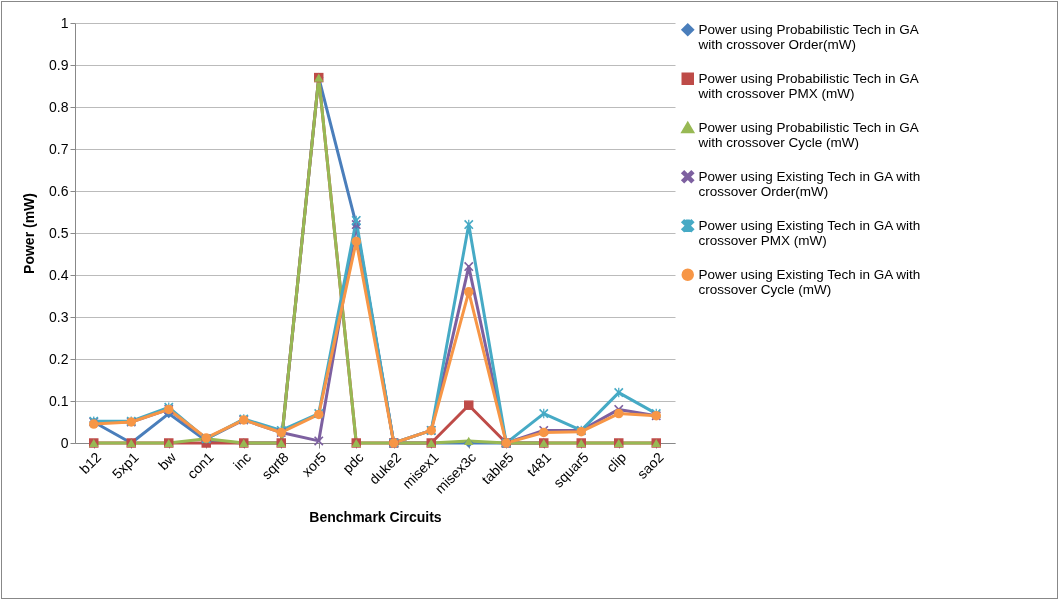 This screenshot has width=1061, height=602. What do you see at coordinates (64, 442) in the screenshot?
I see `y-tick-label: 0` at bounding box center [64, 442].